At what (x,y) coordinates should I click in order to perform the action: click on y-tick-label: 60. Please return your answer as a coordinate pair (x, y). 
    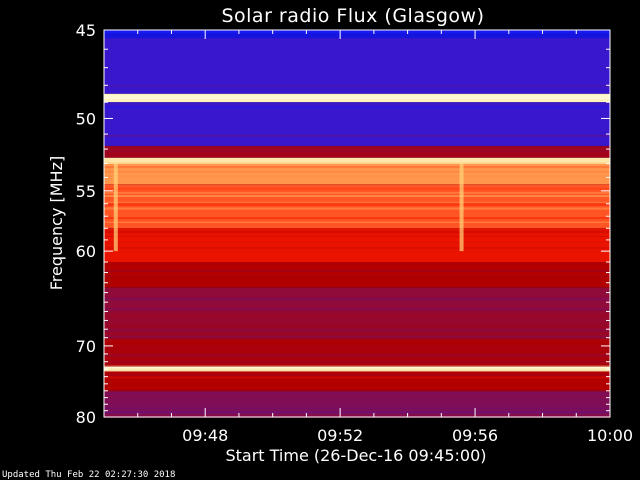
    Looking at the image, I should click on (86, 251).